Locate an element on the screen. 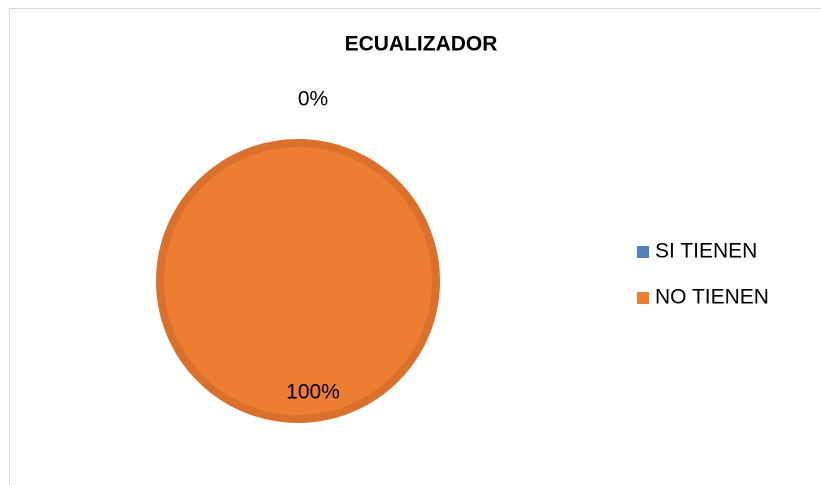  chart-title: ECUALIZADOR is located at coordinates (421, 44).